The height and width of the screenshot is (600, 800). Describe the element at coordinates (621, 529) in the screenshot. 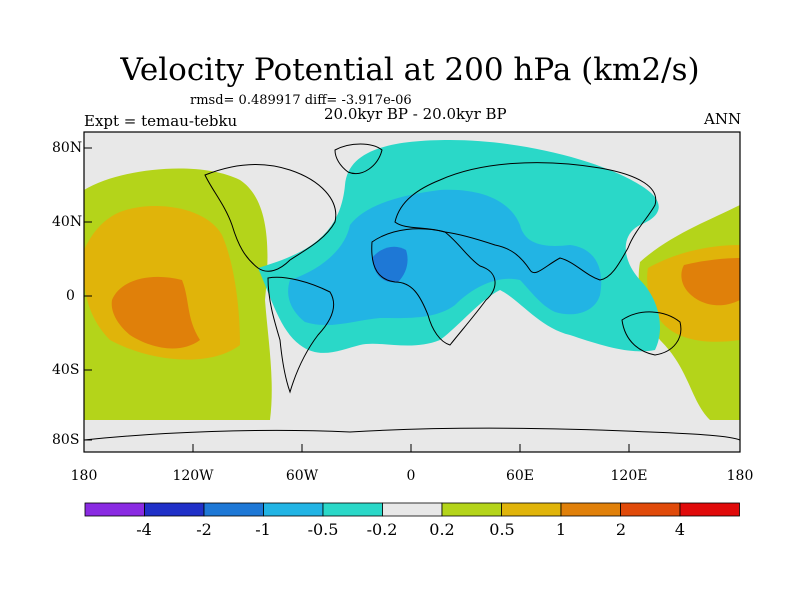

I see `colorbar-label: 2` at that location.